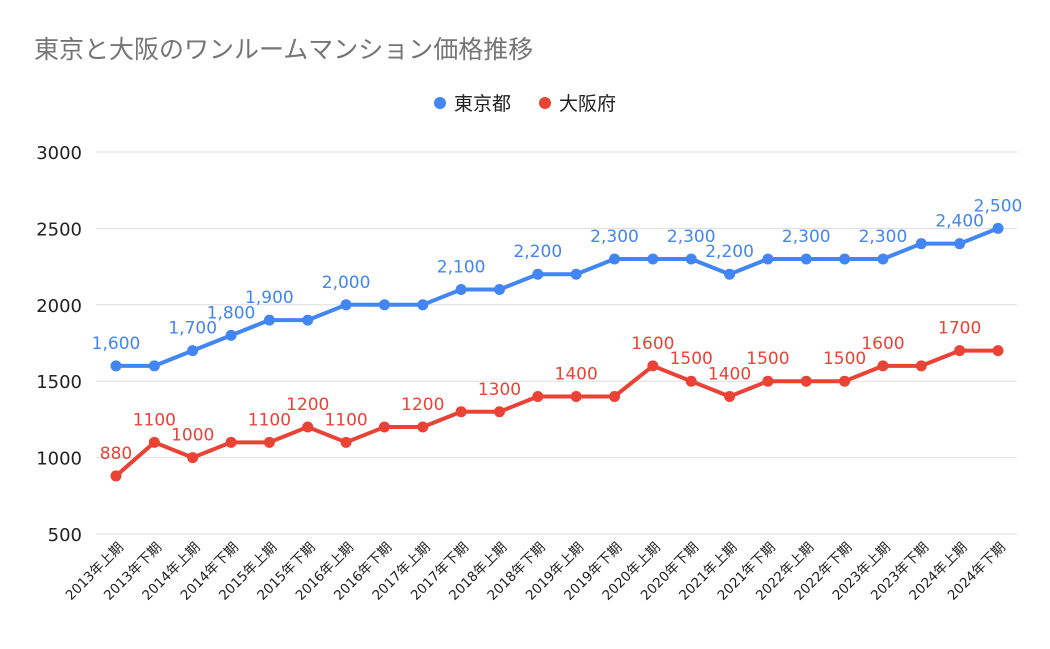 The width and height of the screenshot is (1050, 649). I want to click on legend-label-tokyo: 東京都, so click(482, 104).